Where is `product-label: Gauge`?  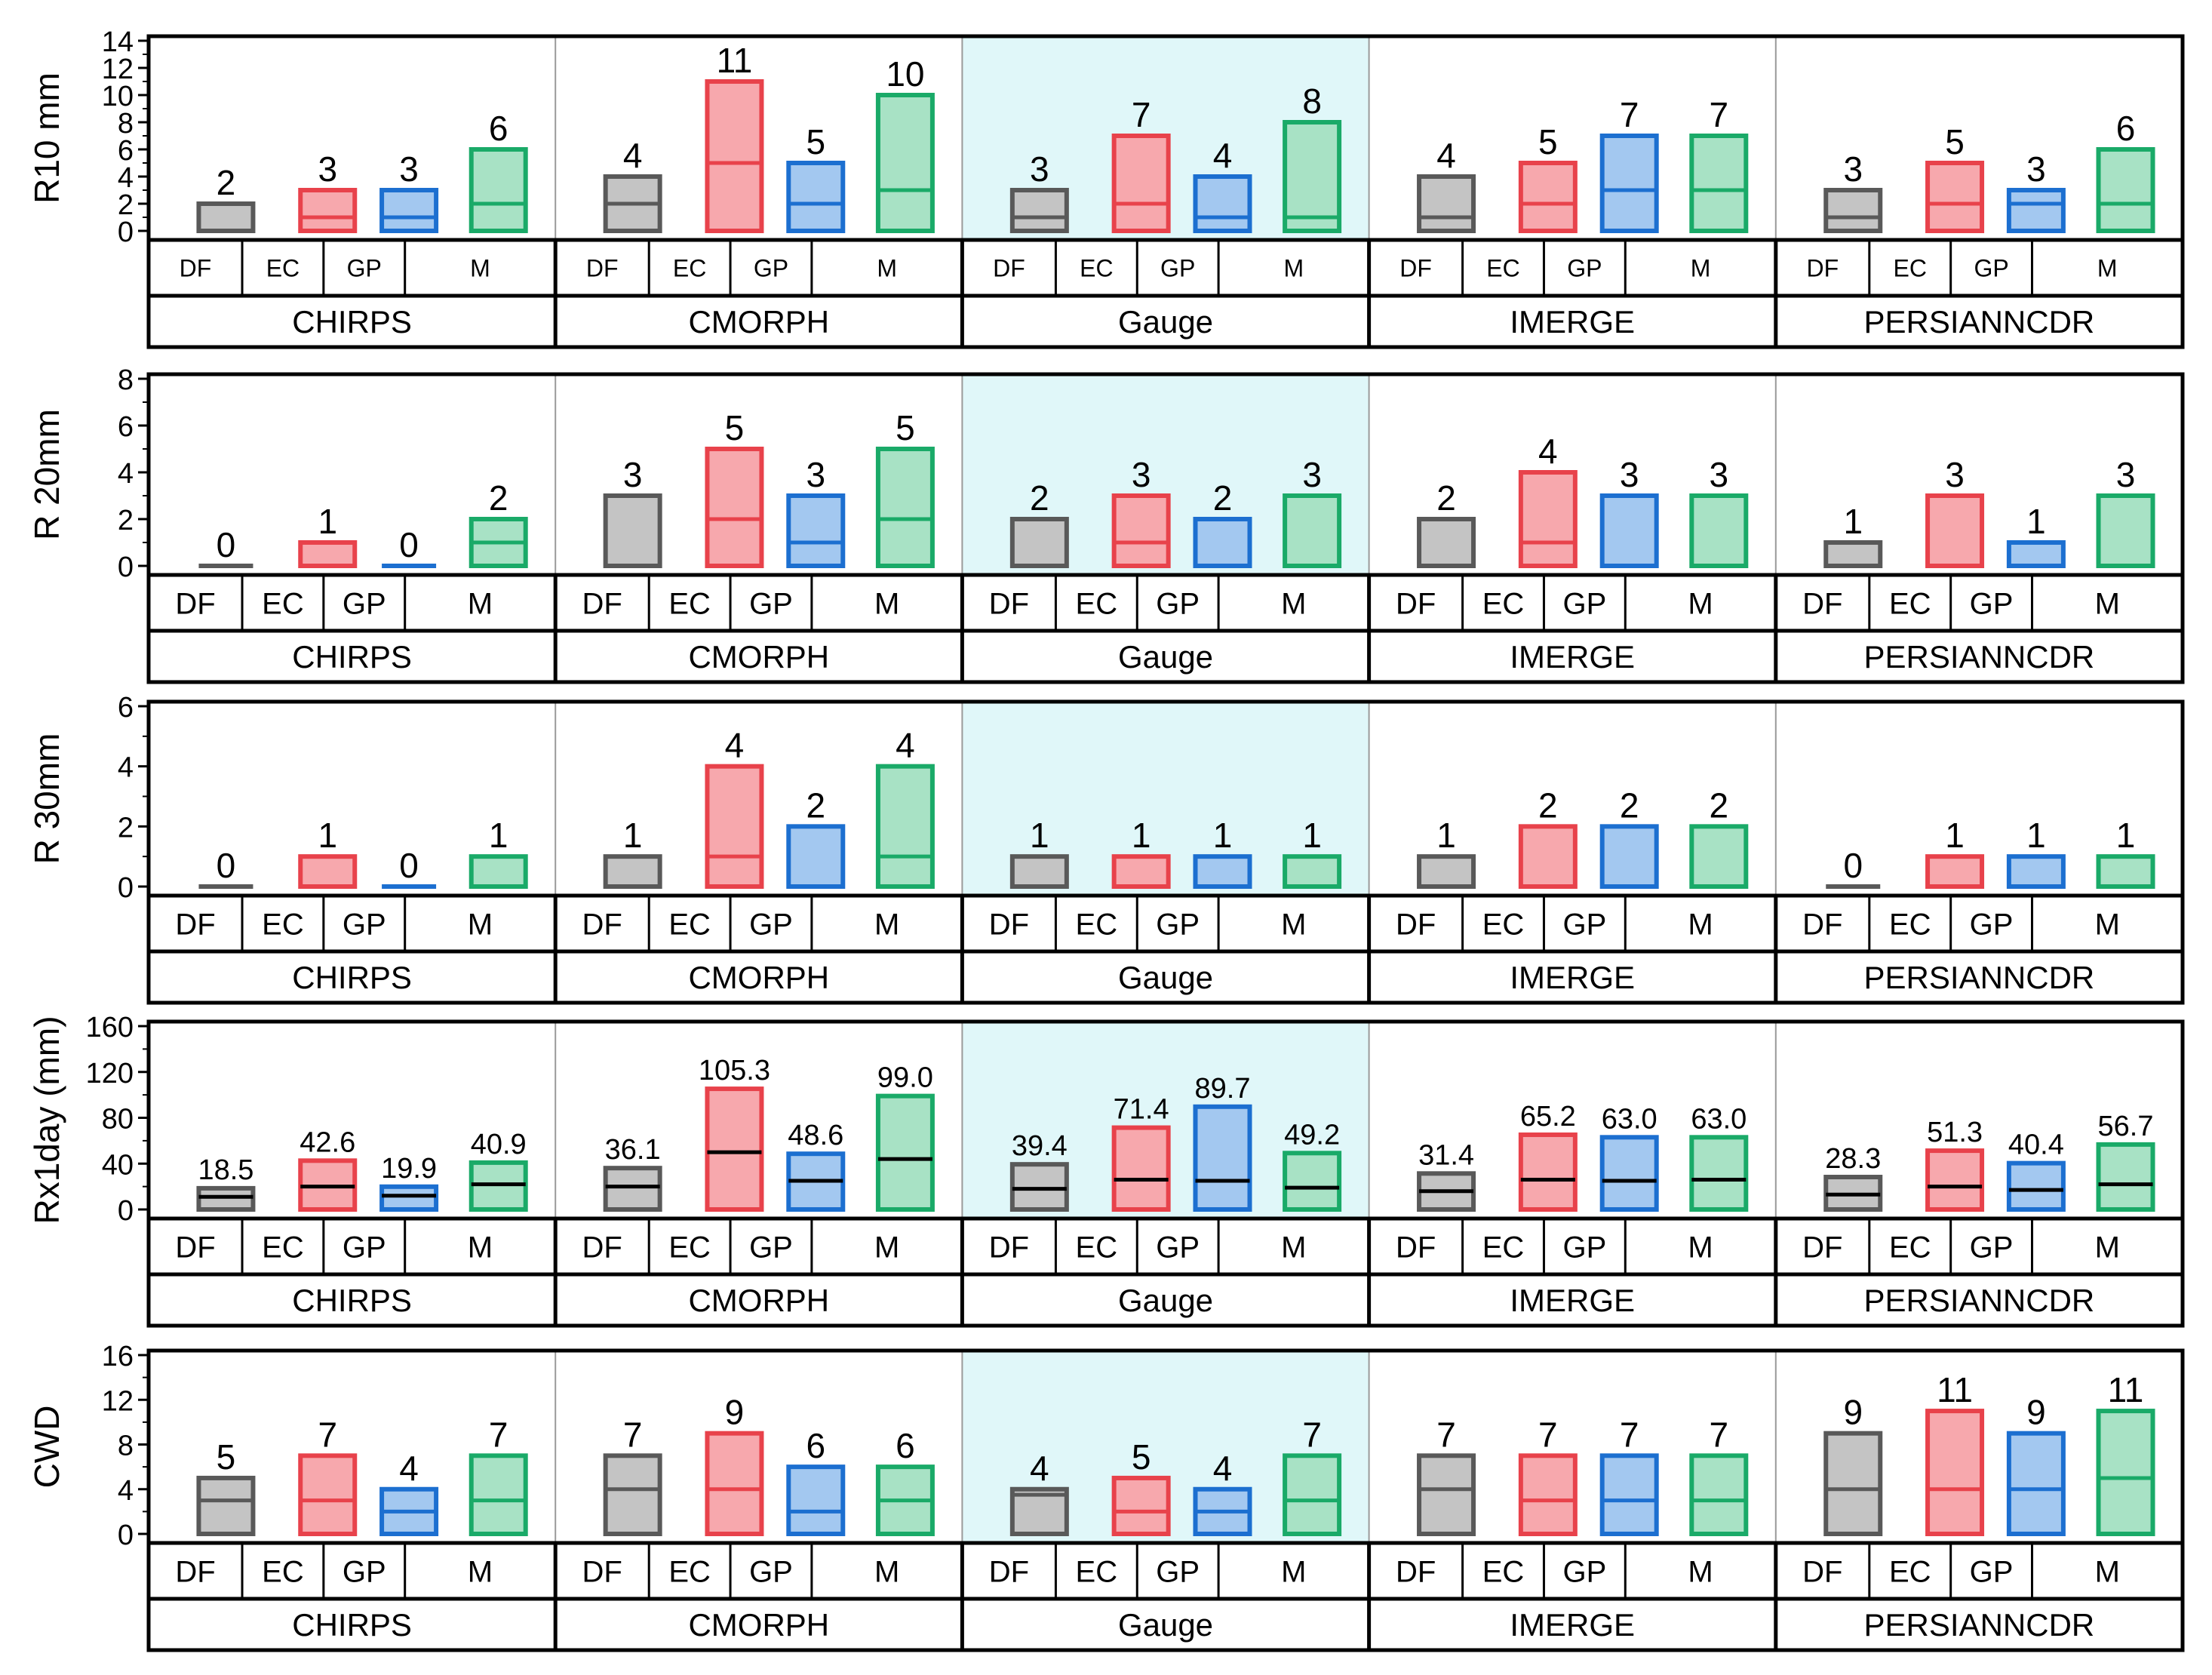
product-label: Gauge is located at coordinates (1165, 1300).